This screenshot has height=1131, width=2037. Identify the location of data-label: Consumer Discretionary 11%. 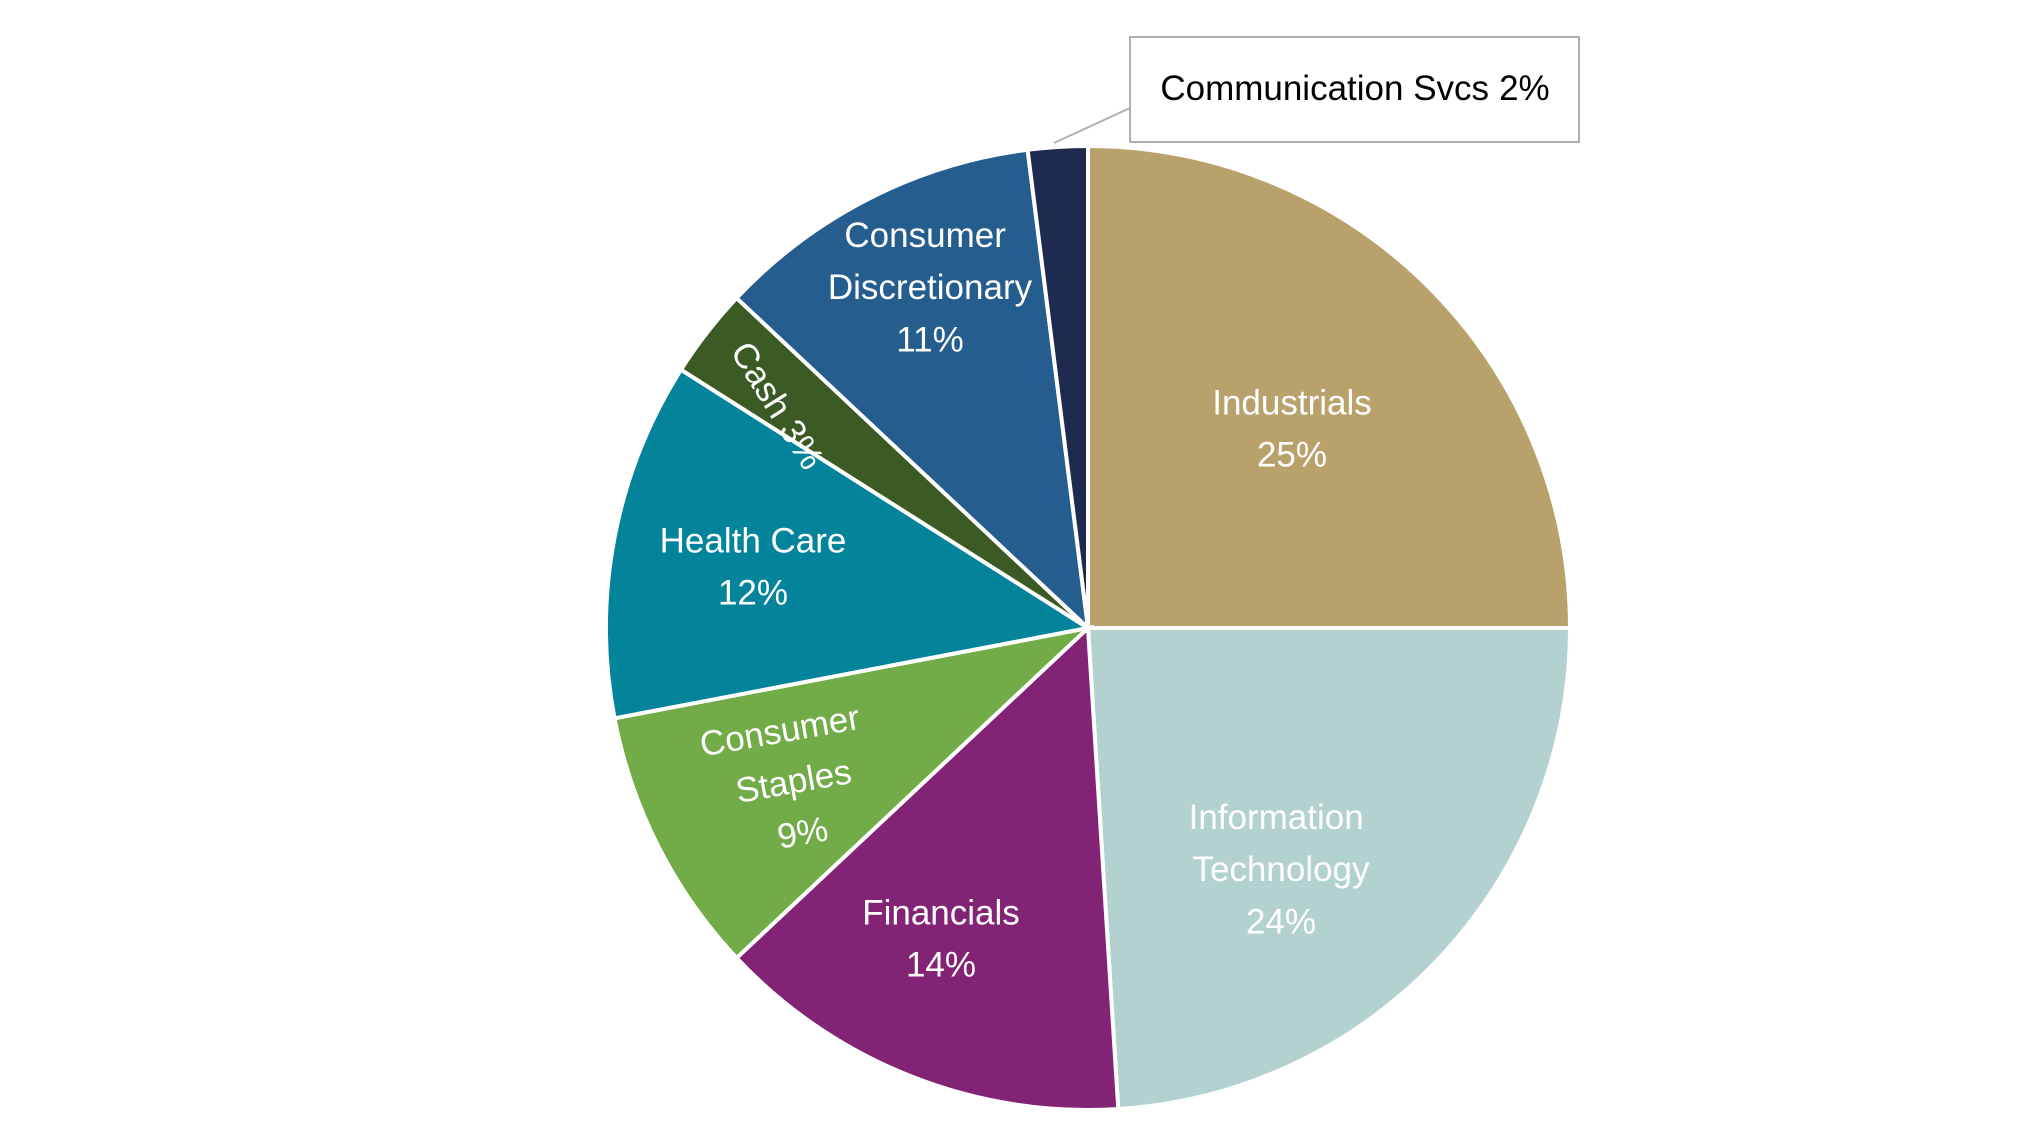
(930, 287).